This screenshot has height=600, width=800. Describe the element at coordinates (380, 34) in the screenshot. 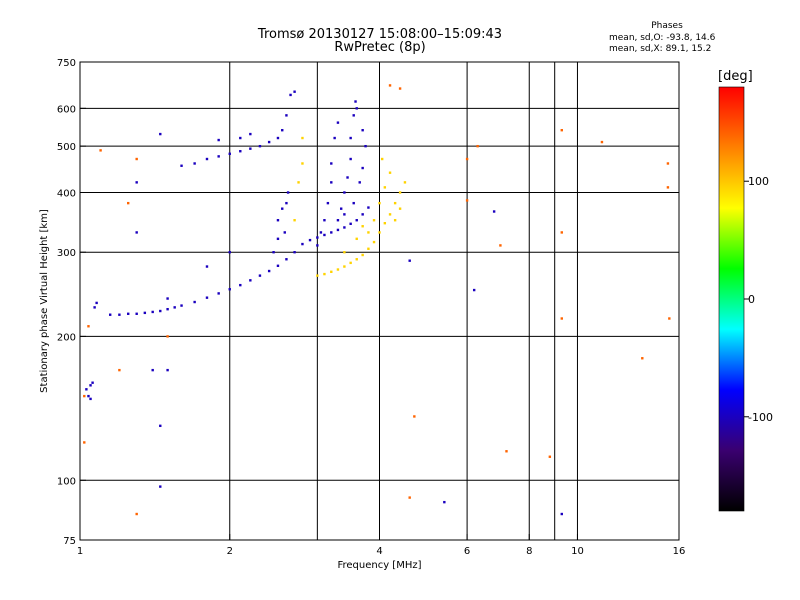

I see `chart-title: Tromsø 20130127 15:08:00–15:09:43` at that location.